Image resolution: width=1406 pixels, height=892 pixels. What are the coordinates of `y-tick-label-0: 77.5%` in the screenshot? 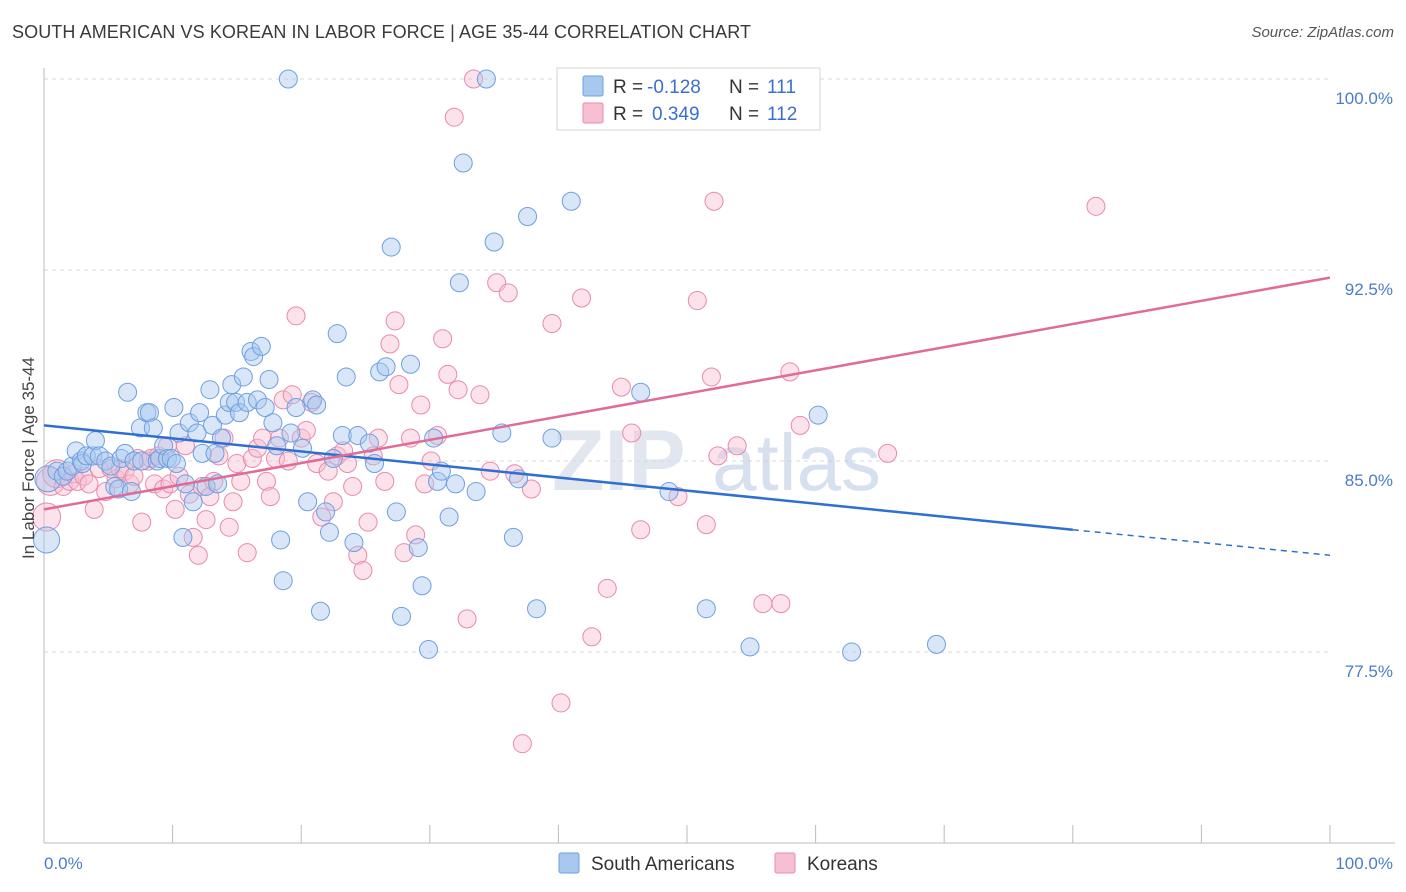 It's located at (1369, 671).